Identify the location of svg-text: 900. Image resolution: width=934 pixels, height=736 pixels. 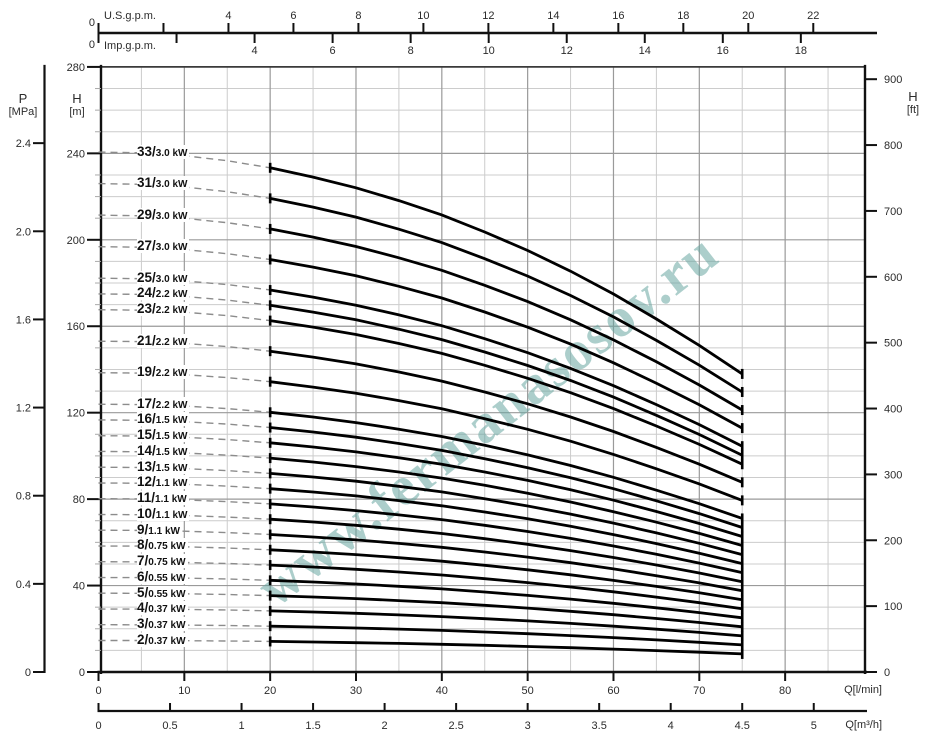
(893, 80).